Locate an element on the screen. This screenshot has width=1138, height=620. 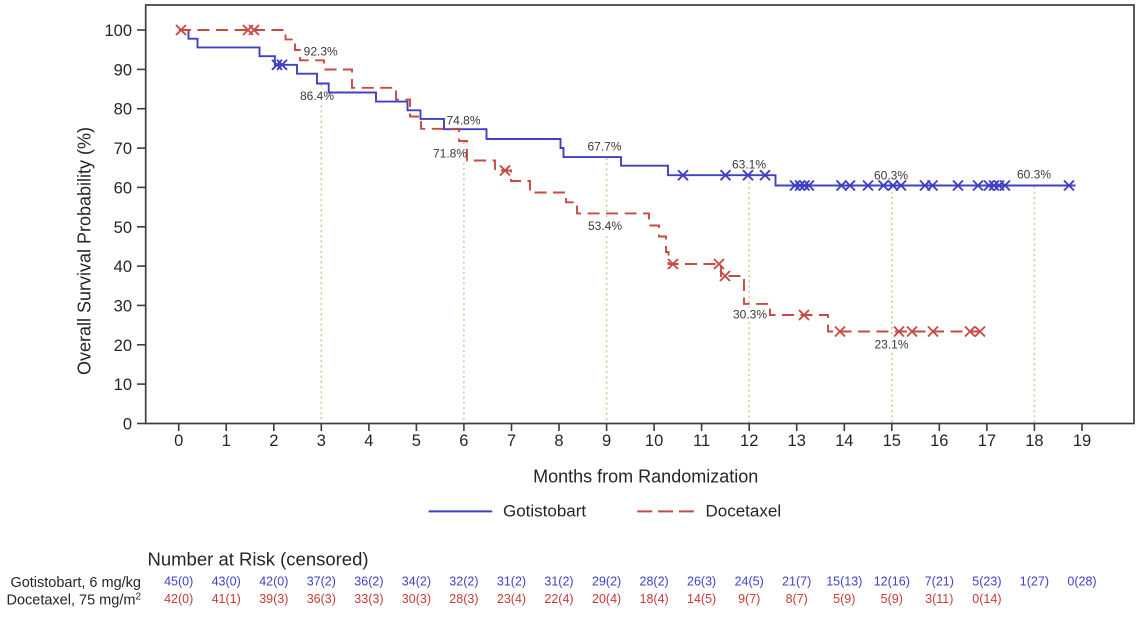
svg-text: 34(2) is located at coordinates (416, 582).